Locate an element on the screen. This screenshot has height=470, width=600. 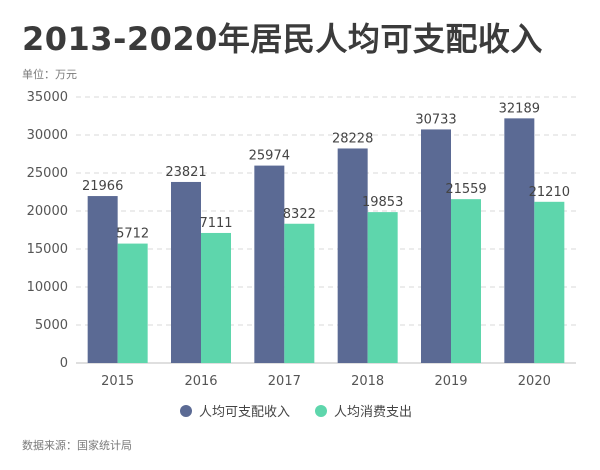
y-tick-label: 10000 is located at coordinates (47, 287).